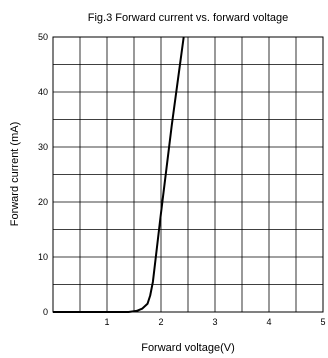 Image resolution: width=328 pixels, height=358 pixels. I want to click on y-tick-label: 30, so click(43, 147).